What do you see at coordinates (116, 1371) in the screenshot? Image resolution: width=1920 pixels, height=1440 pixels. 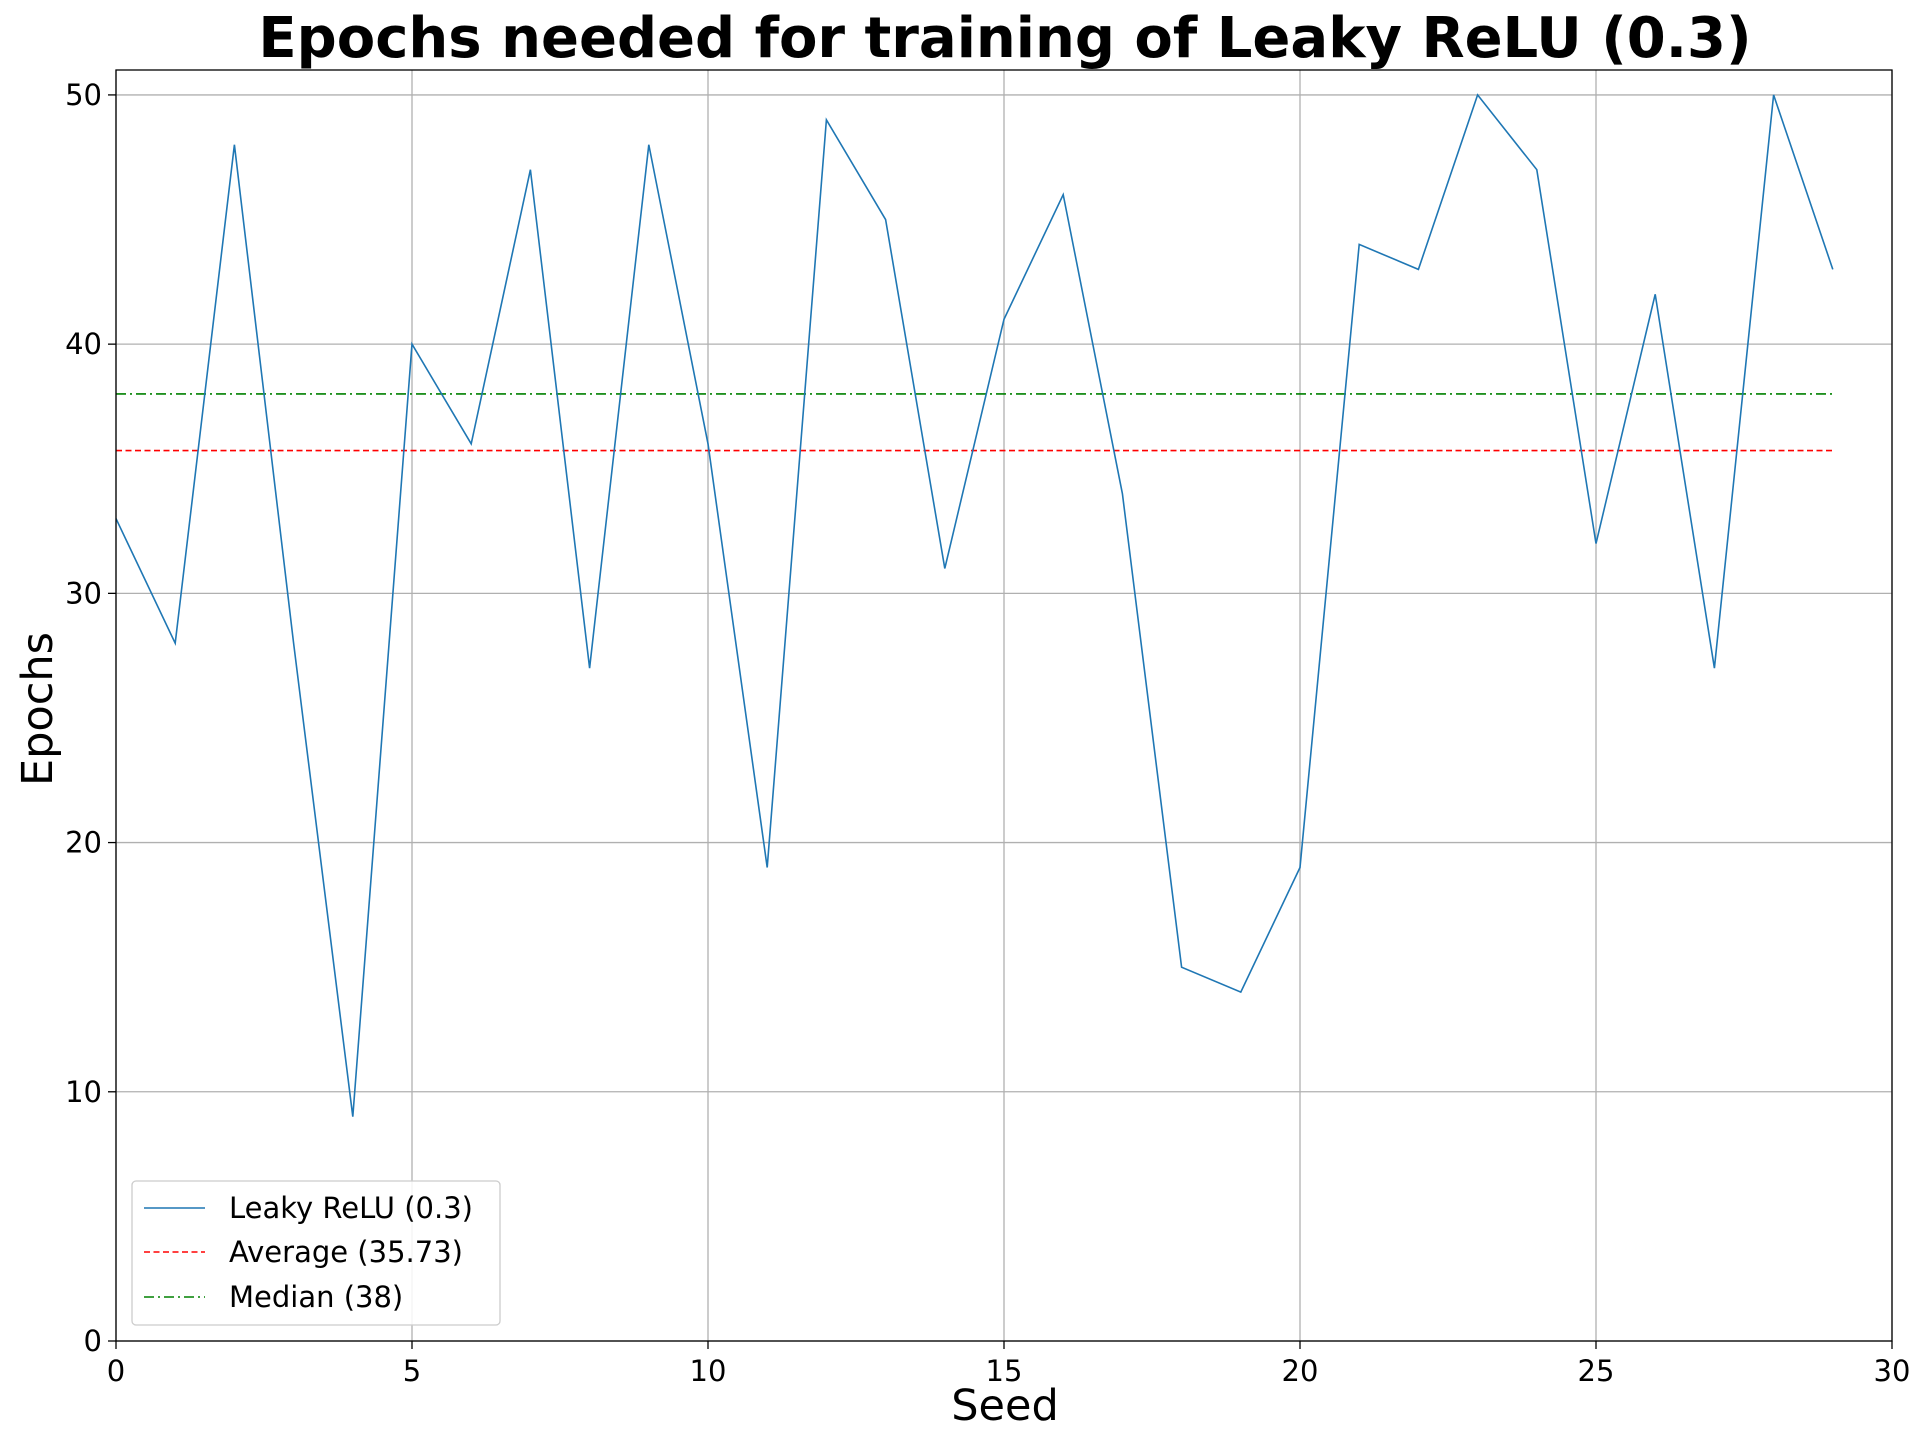 I see `x-tick-label: 0` at bounding box center [116, 1371].